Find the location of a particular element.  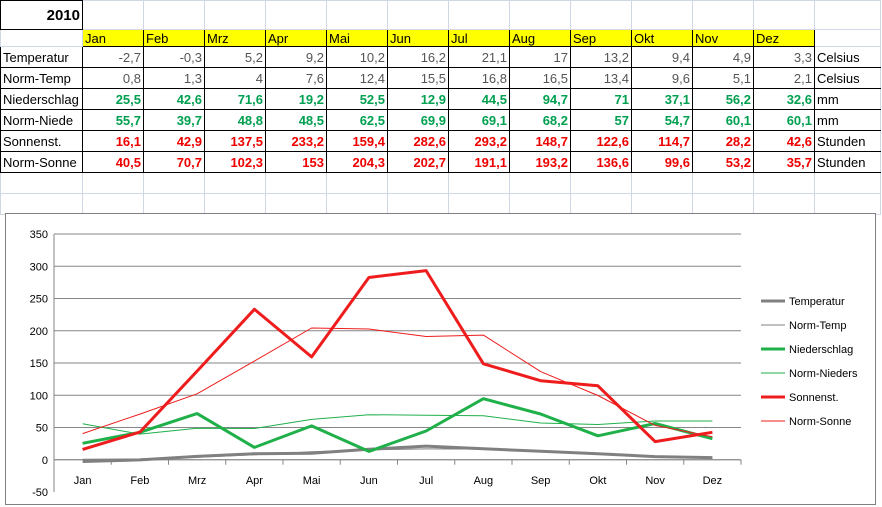

row-label: Temperatur is located at coordinates (41, 57).